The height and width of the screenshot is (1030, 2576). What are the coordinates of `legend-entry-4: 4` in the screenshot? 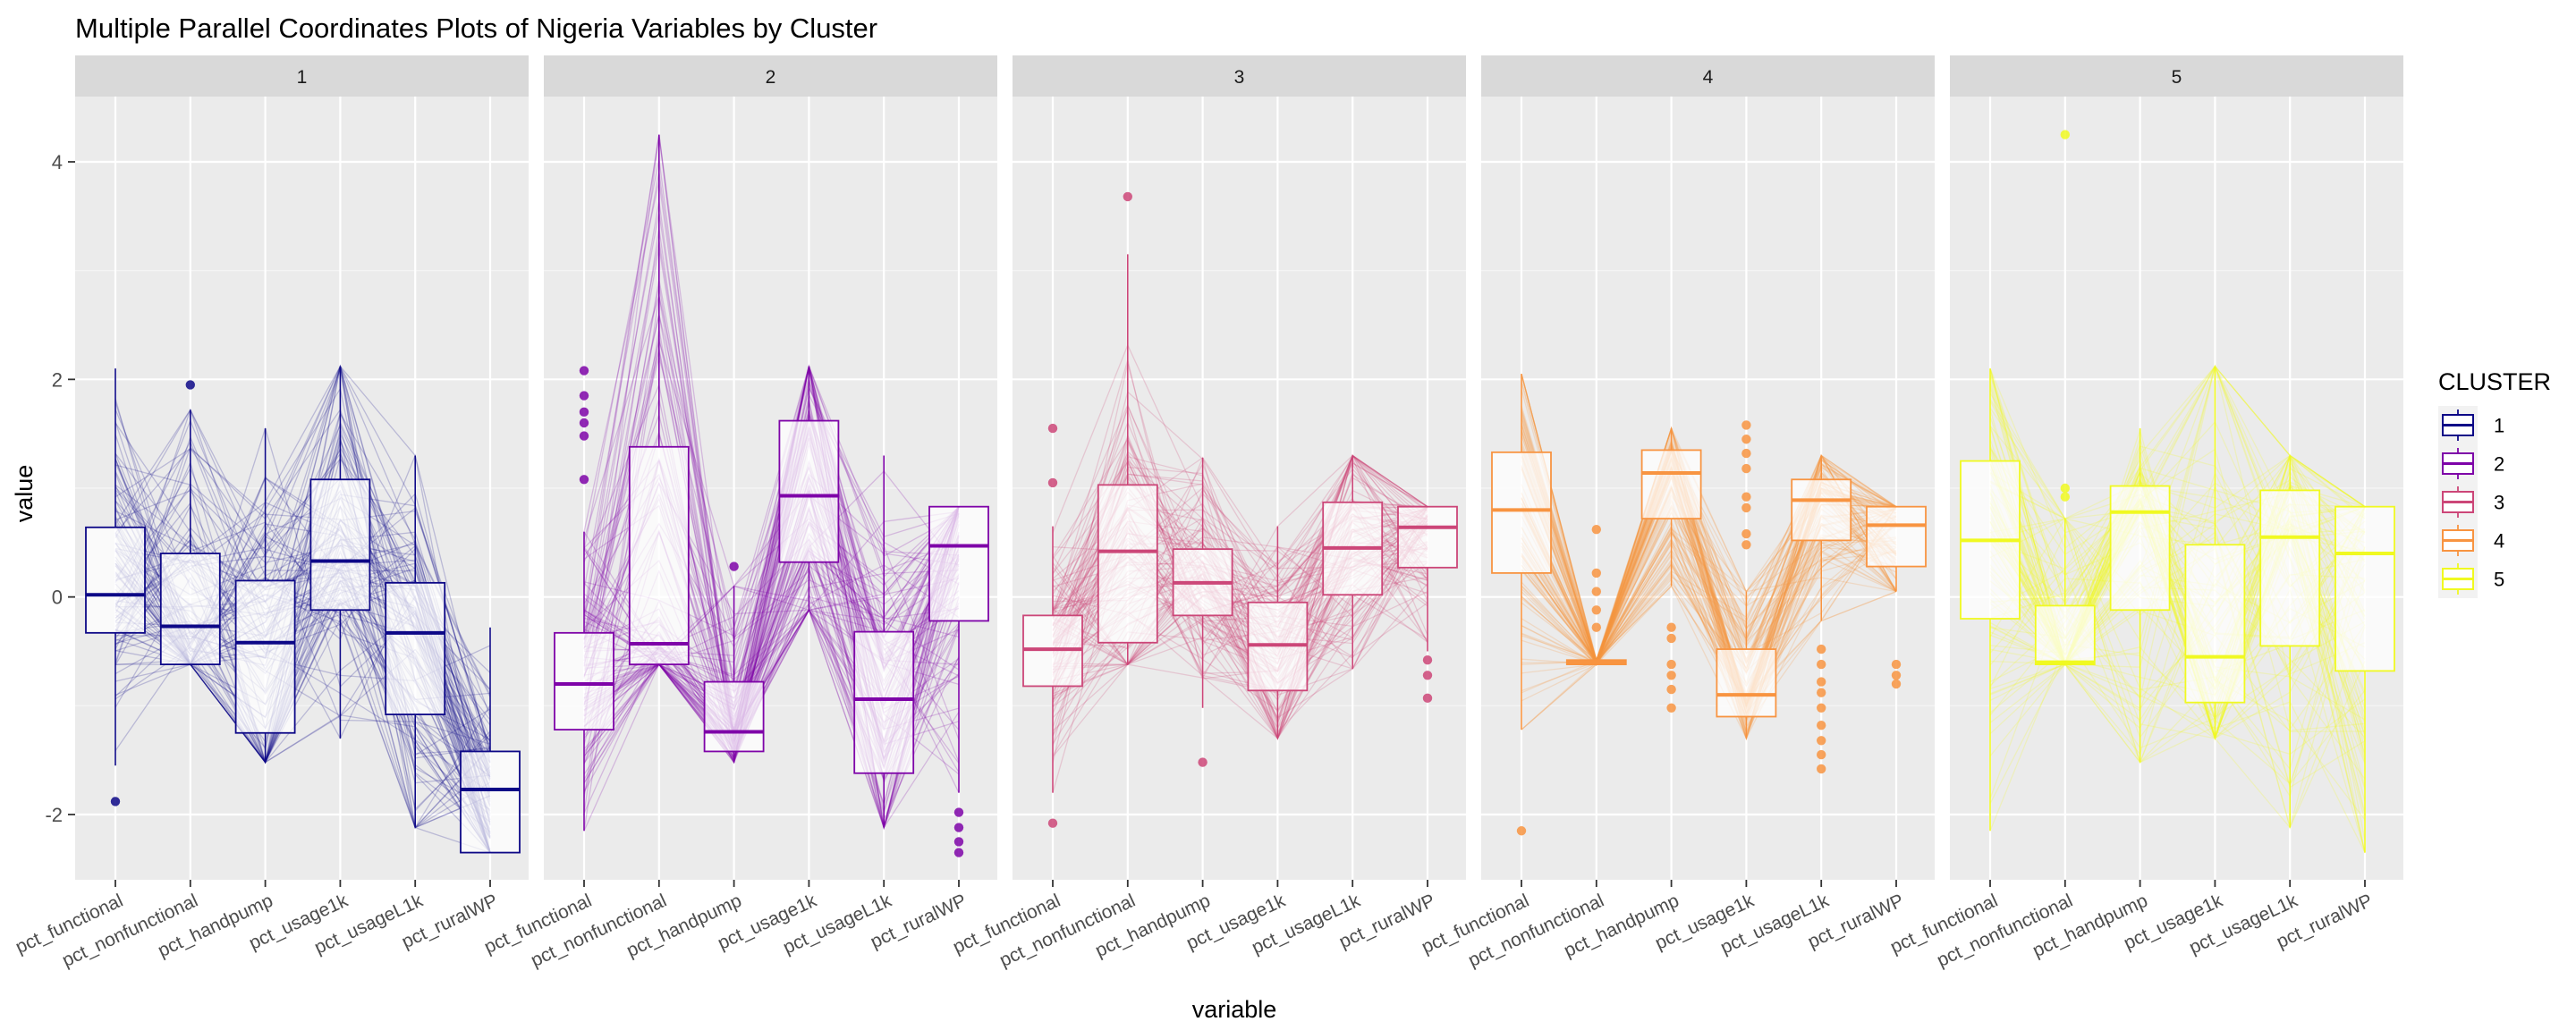 It's located at (2471, 540).